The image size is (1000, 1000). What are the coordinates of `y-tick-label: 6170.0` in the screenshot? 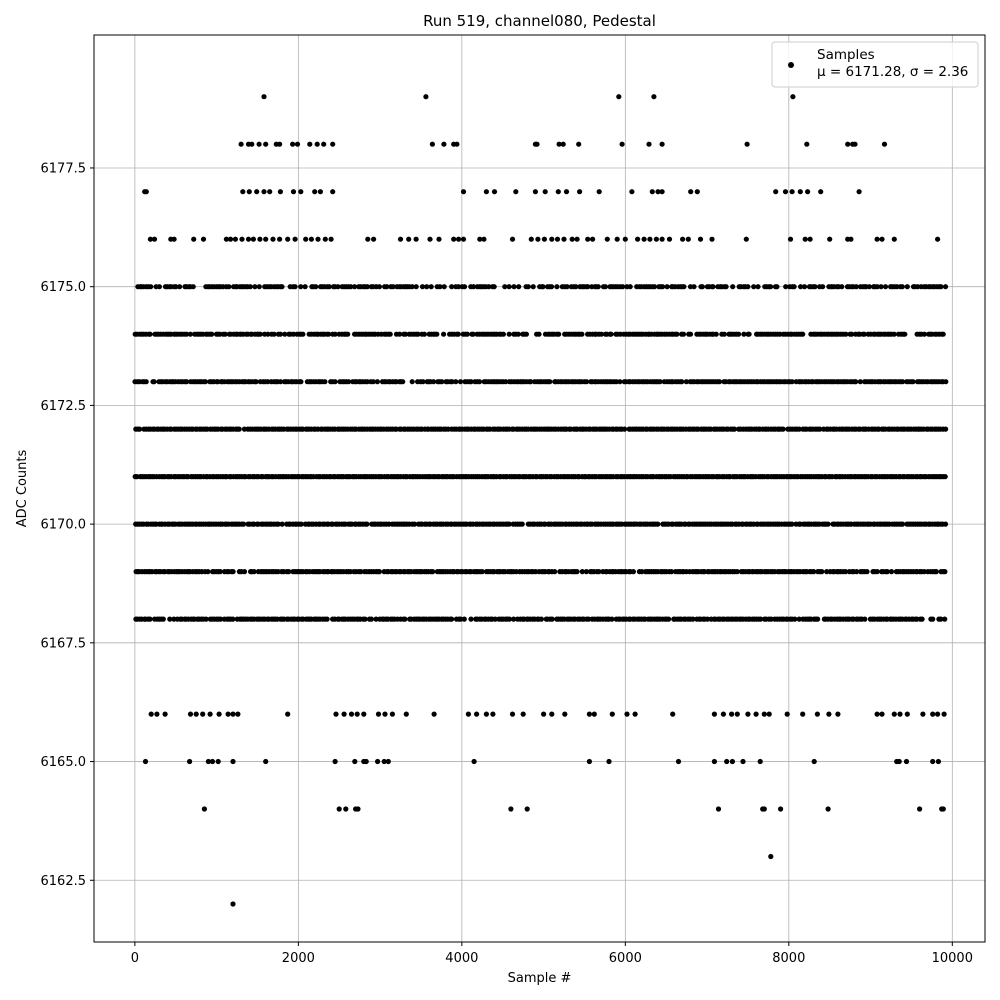 It's located at (64, 525).